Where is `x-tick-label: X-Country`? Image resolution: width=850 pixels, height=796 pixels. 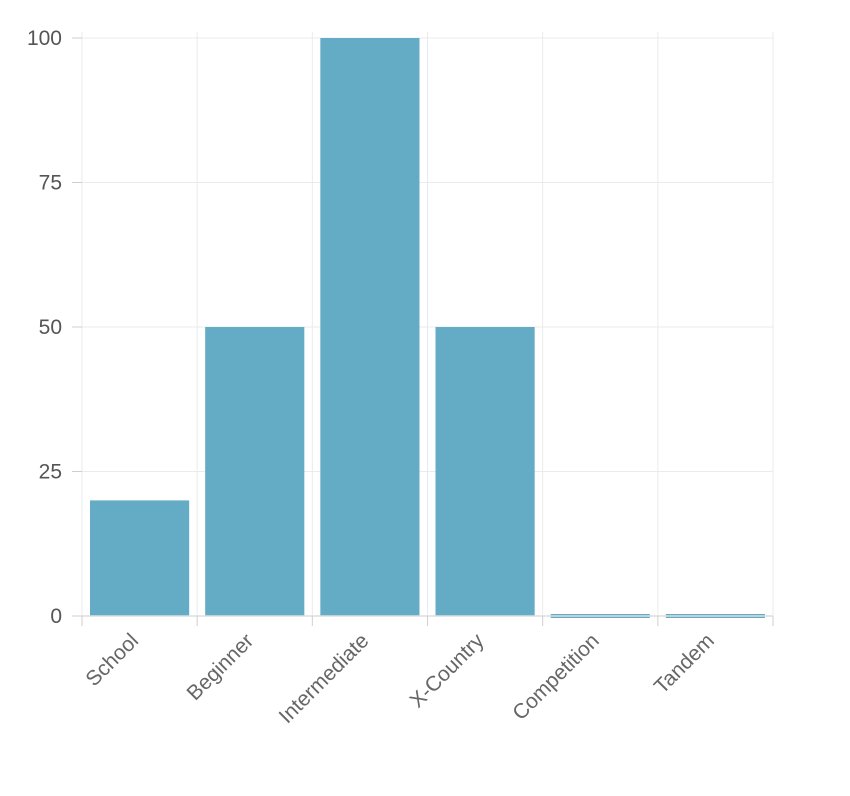
x-tick-label: X-Country is located at coordinates (447, 670).